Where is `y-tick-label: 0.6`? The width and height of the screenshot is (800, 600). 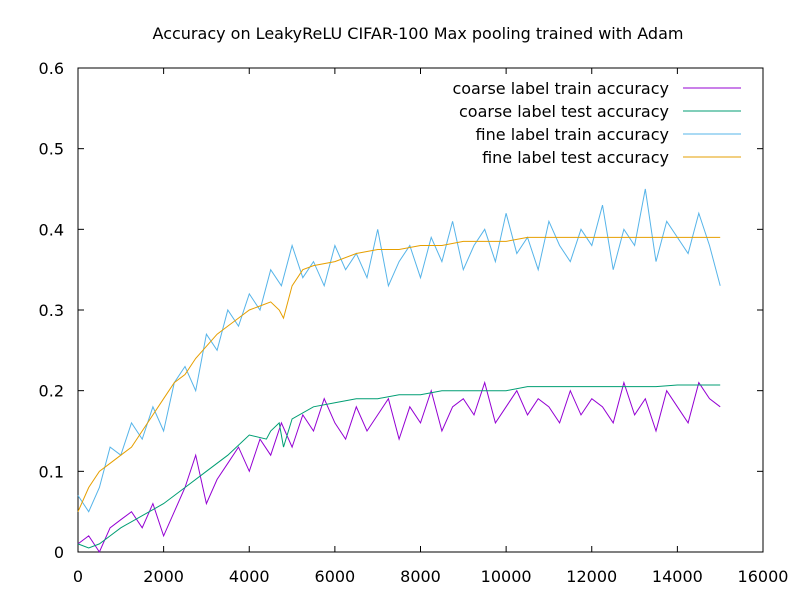
y-tick-label: 0.6 is located at coordinates (51, 68).